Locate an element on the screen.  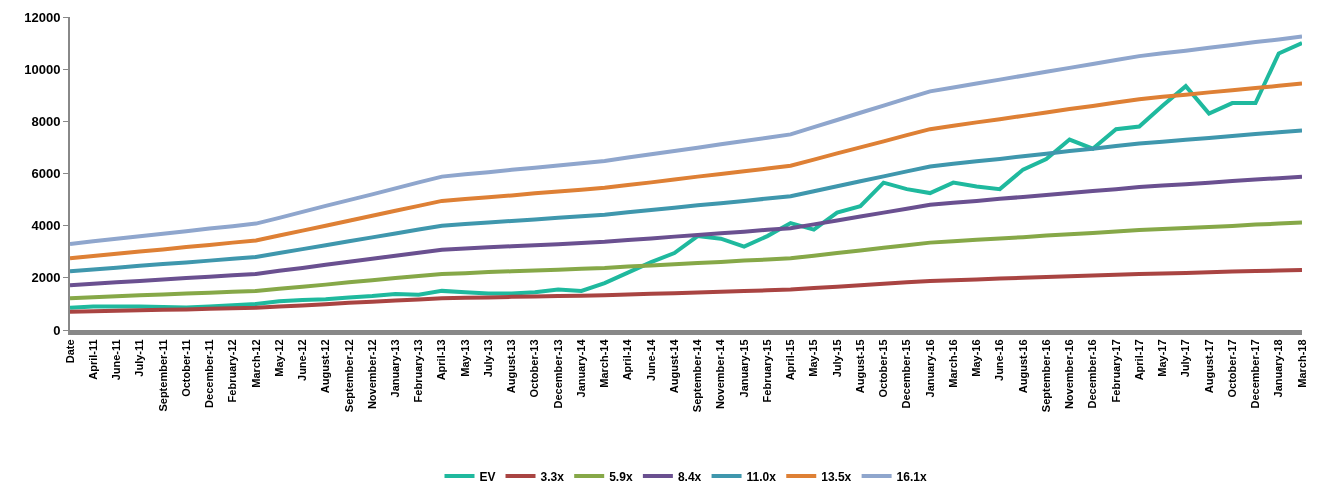
x-tick-label: January-15 is located at coordinates (743, 368).